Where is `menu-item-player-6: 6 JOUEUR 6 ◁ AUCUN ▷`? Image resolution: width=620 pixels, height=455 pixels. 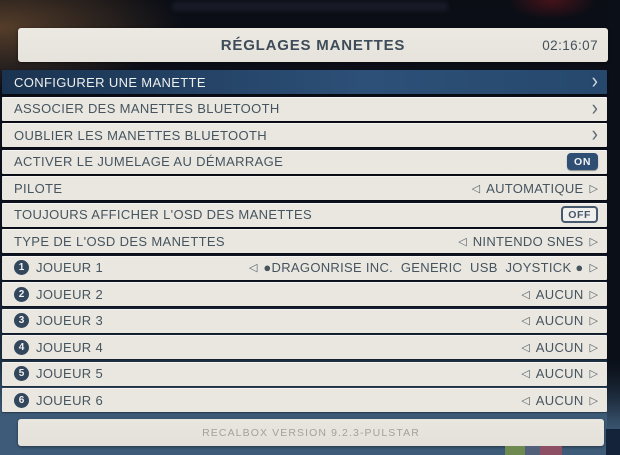 menu-item-player-6: 6 JOUEUR 6 ◁ AUCUN ▷ is located at coordinates (304, 400).